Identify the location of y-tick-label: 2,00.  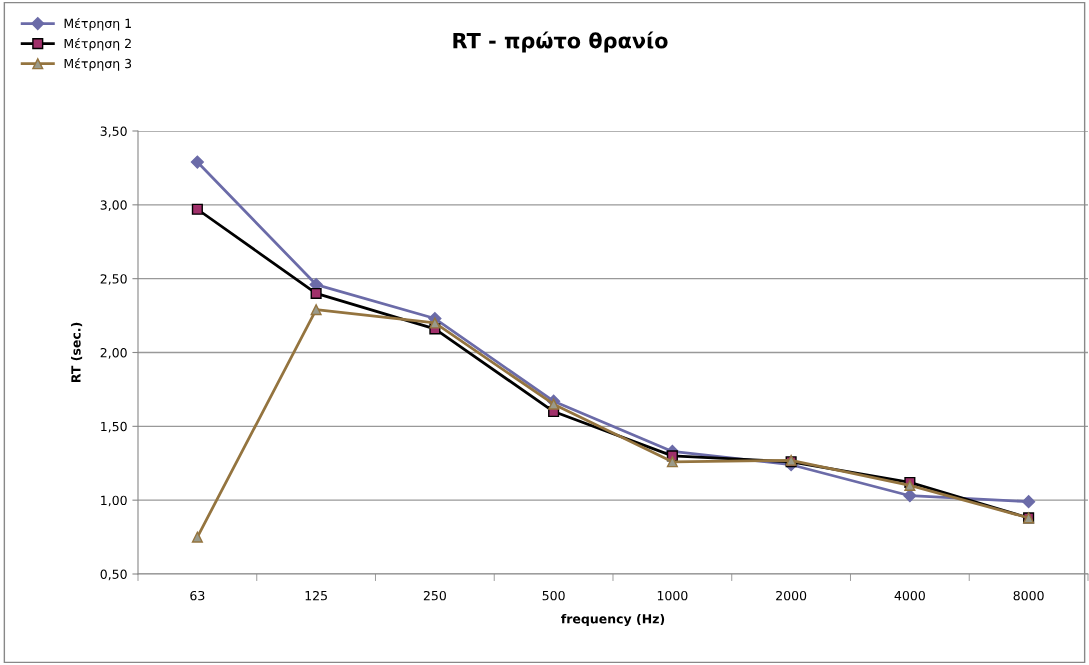
(113, 353).